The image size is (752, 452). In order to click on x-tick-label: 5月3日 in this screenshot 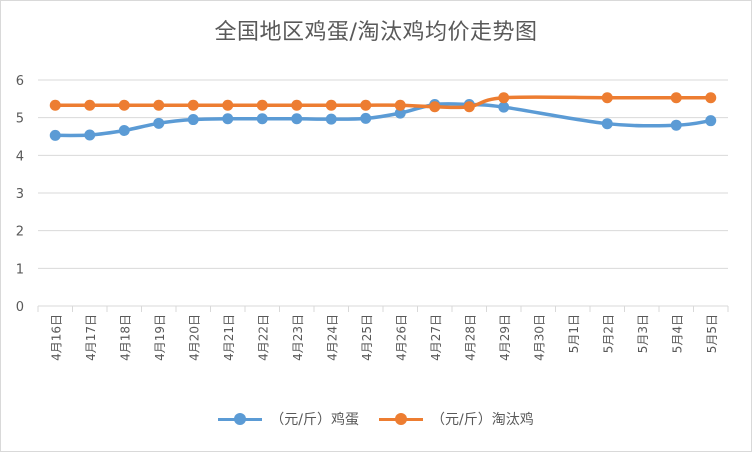, I will do `click(643, 333)`.